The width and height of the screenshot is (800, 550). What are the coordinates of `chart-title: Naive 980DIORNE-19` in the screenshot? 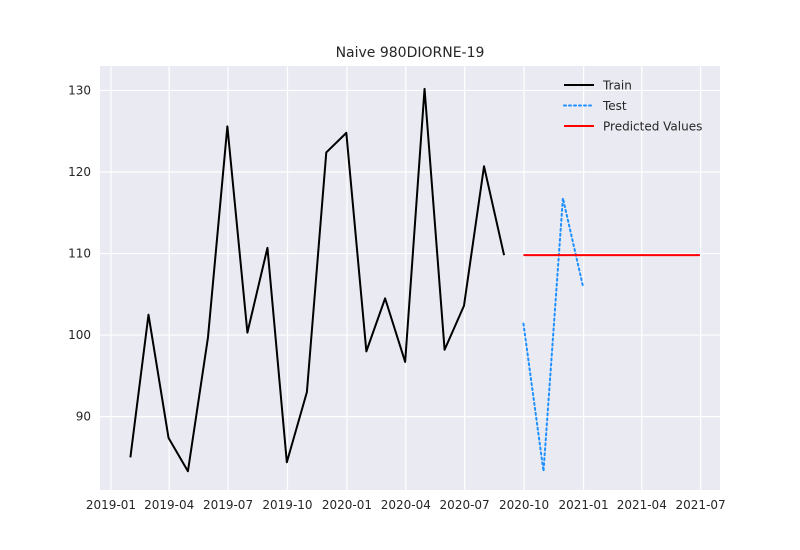 It's located at (410, 53).